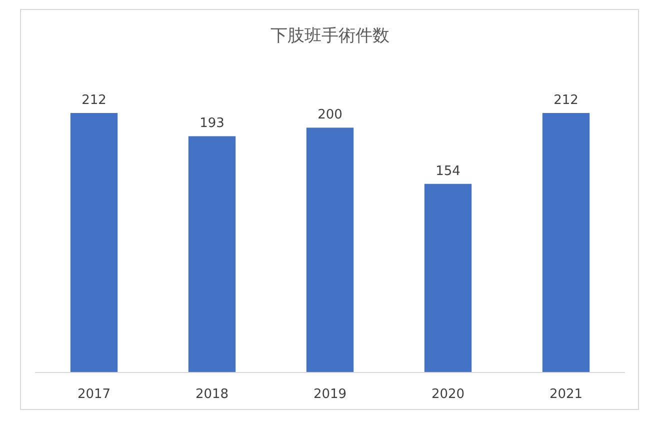 The height and width of the screenshot is (427, 671). What do you see at coordinates (212, 124) in the screenshot?
I see `data-label: 193` at bounding box center [212, 124].